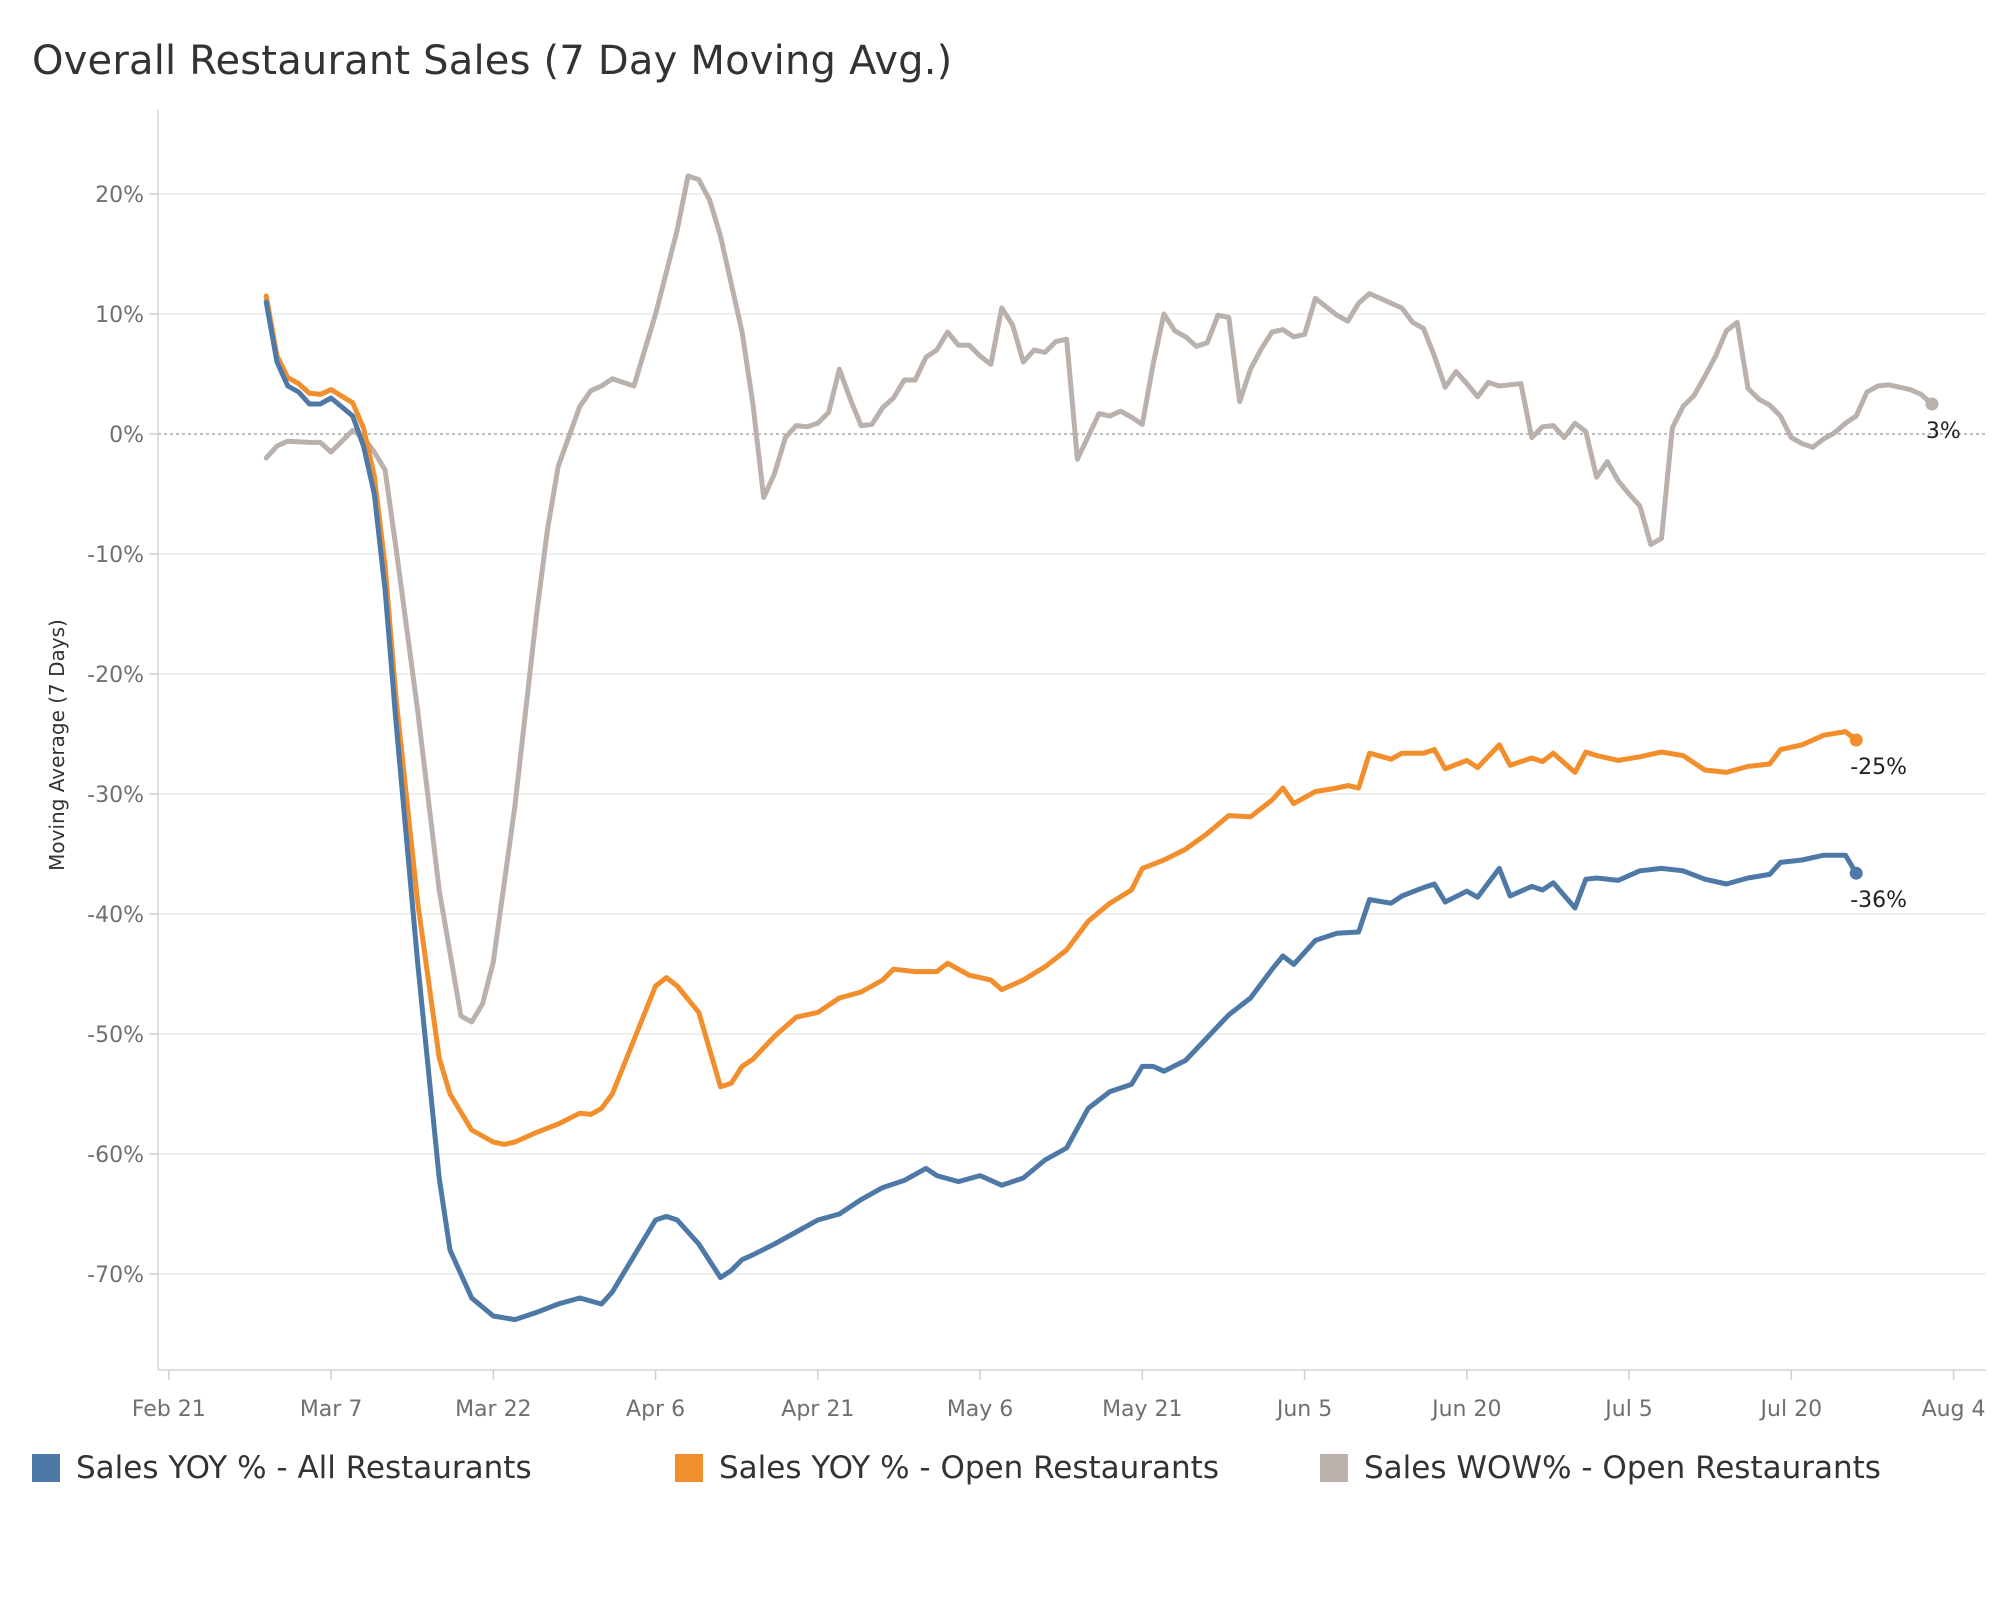  What do you see at coordinates (123, 740) in the screenshot?
I see `y-axis: 20% 10% 0% -10% -20% -30% -40% -50% -60% -70%` at bounding box center [123, 740].